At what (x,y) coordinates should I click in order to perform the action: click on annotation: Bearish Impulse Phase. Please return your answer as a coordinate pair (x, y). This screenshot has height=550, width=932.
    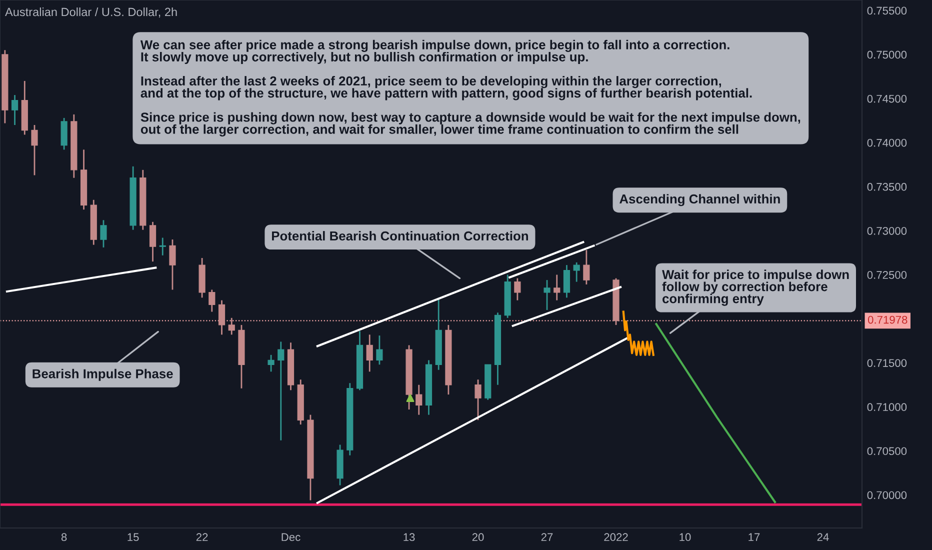
    Looking at the image, I should click on (102, 374).